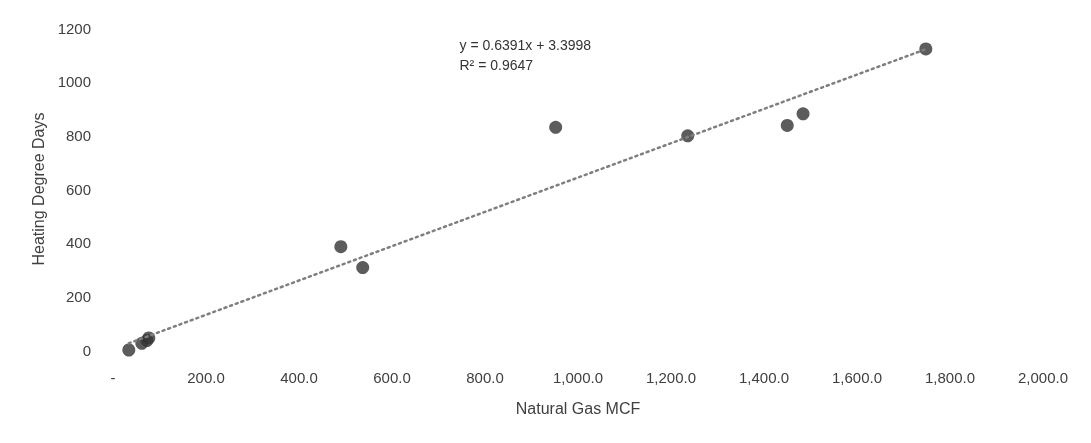  What do you see at coordinates (857, 377) in the screenshot?
I see `x-tick-label: 1,600.0` at bounding box center [857, 377].